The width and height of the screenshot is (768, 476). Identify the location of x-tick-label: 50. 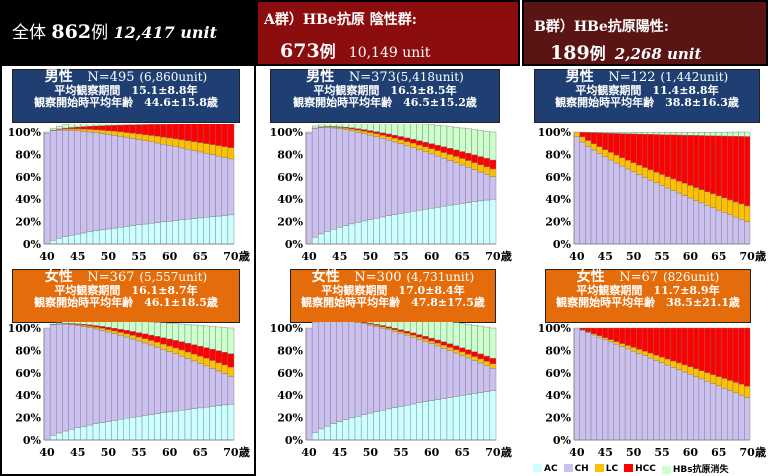
(371, 452).